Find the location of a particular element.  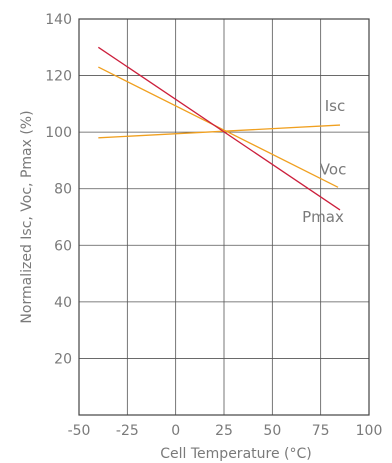

x-tick-label: -50 is located at coordinates (79, 431).